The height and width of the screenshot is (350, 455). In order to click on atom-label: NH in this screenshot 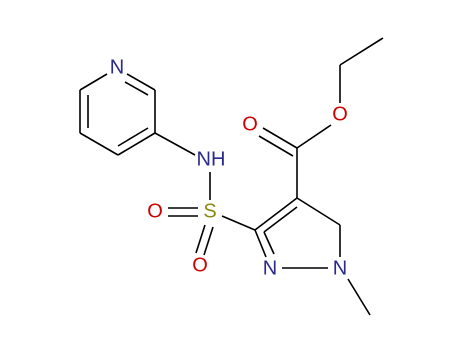, I will do `click(211, 159)`.